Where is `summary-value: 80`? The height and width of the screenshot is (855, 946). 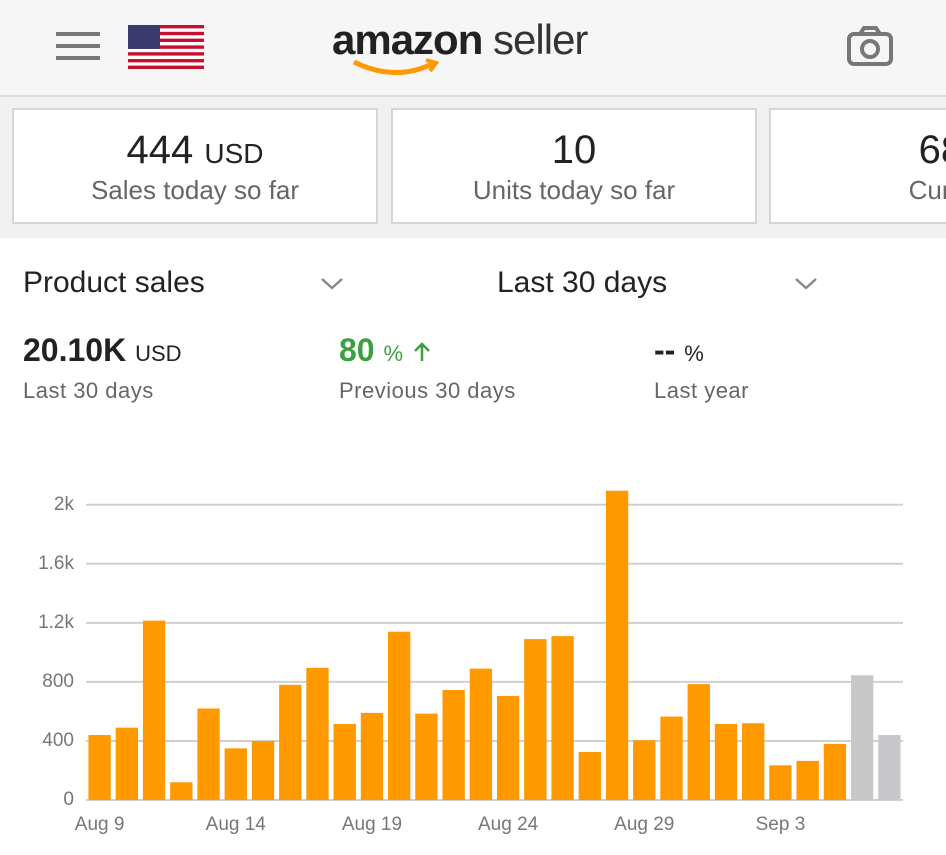
summary-value: 80 is located at coordinates (357, 350).